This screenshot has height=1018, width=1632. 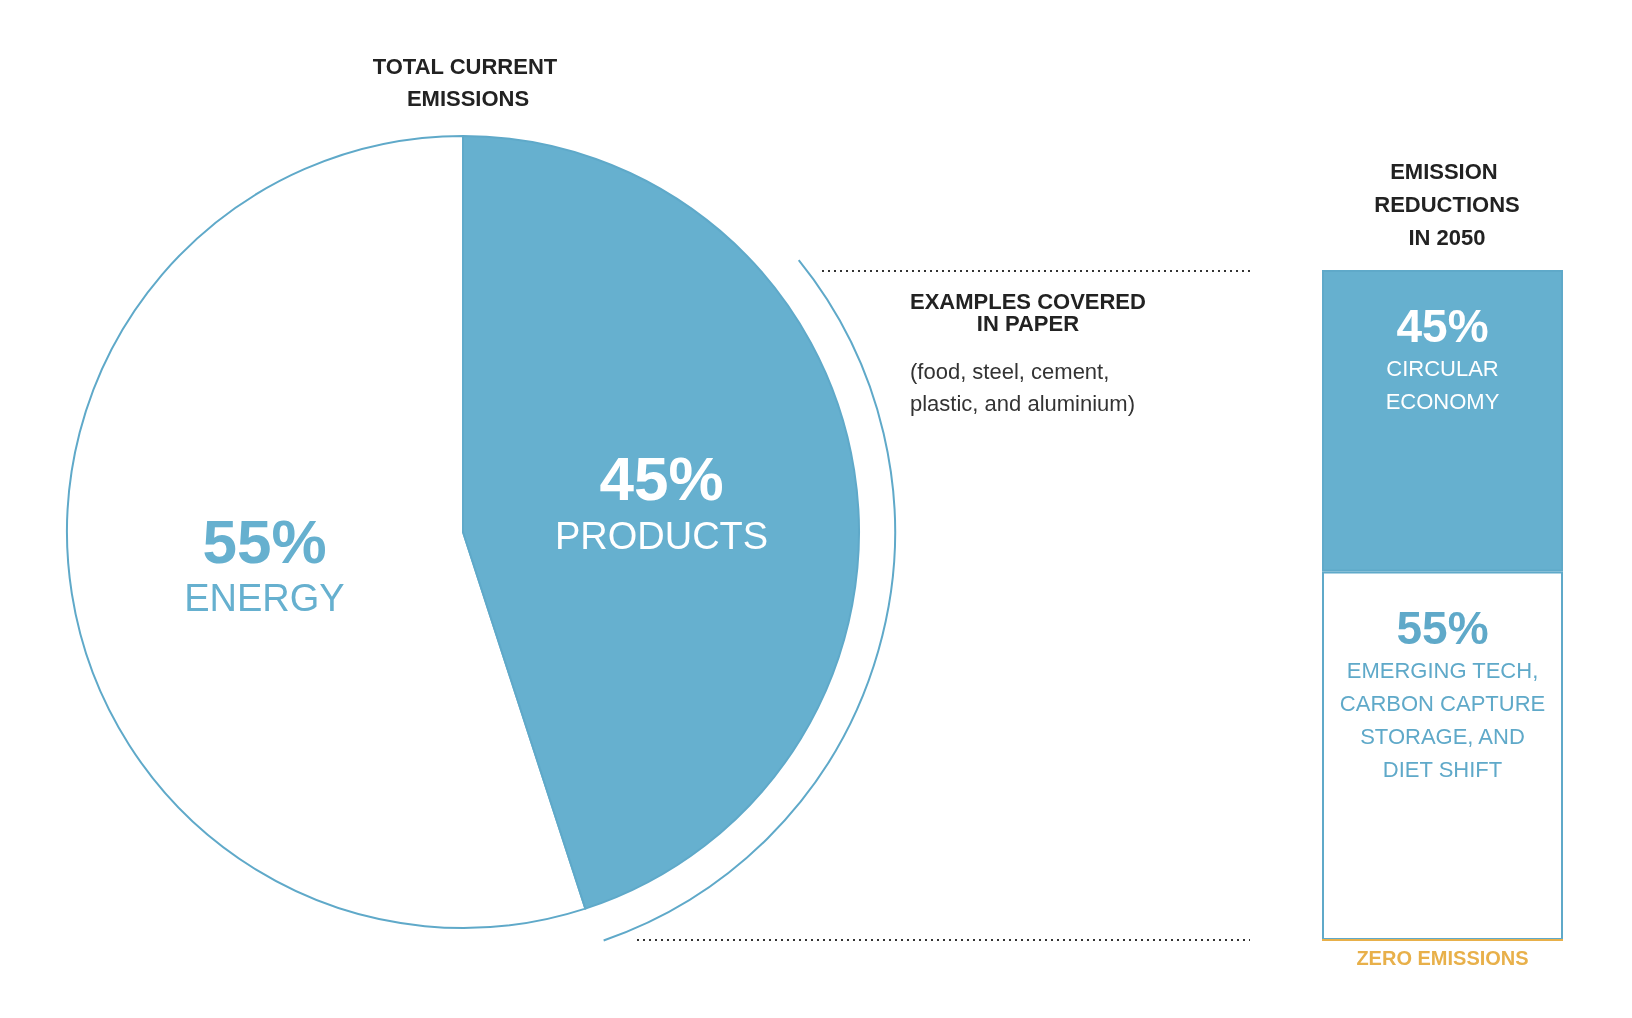 I want to click on slice-label: PRODUCTS, so click(x=661, y=535).